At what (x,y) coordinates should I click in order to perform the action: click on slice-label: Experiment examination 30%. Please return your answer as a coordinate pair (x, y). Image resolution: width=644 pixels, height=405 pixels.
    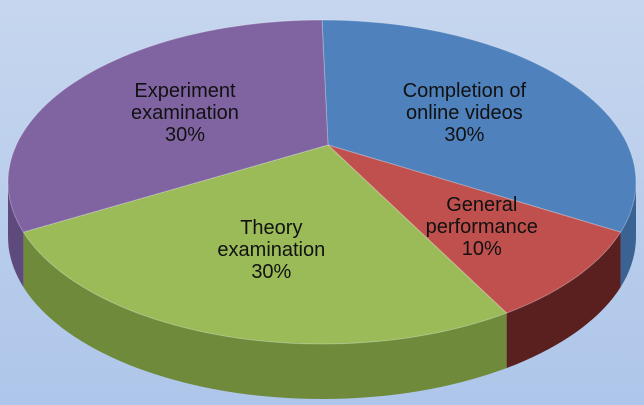
    Looking at the image, I should click on (185, 113).